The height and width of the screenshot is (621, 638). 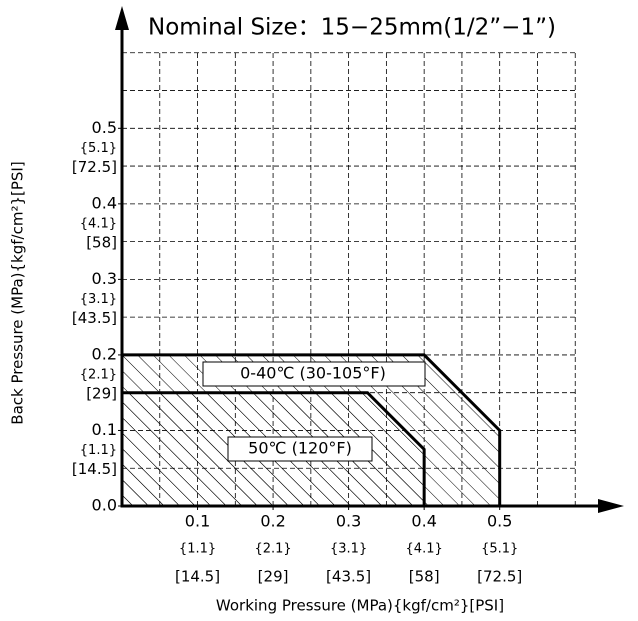 I want to click on y-tick-kgf: {5.1}, so click(x=98, y=148).